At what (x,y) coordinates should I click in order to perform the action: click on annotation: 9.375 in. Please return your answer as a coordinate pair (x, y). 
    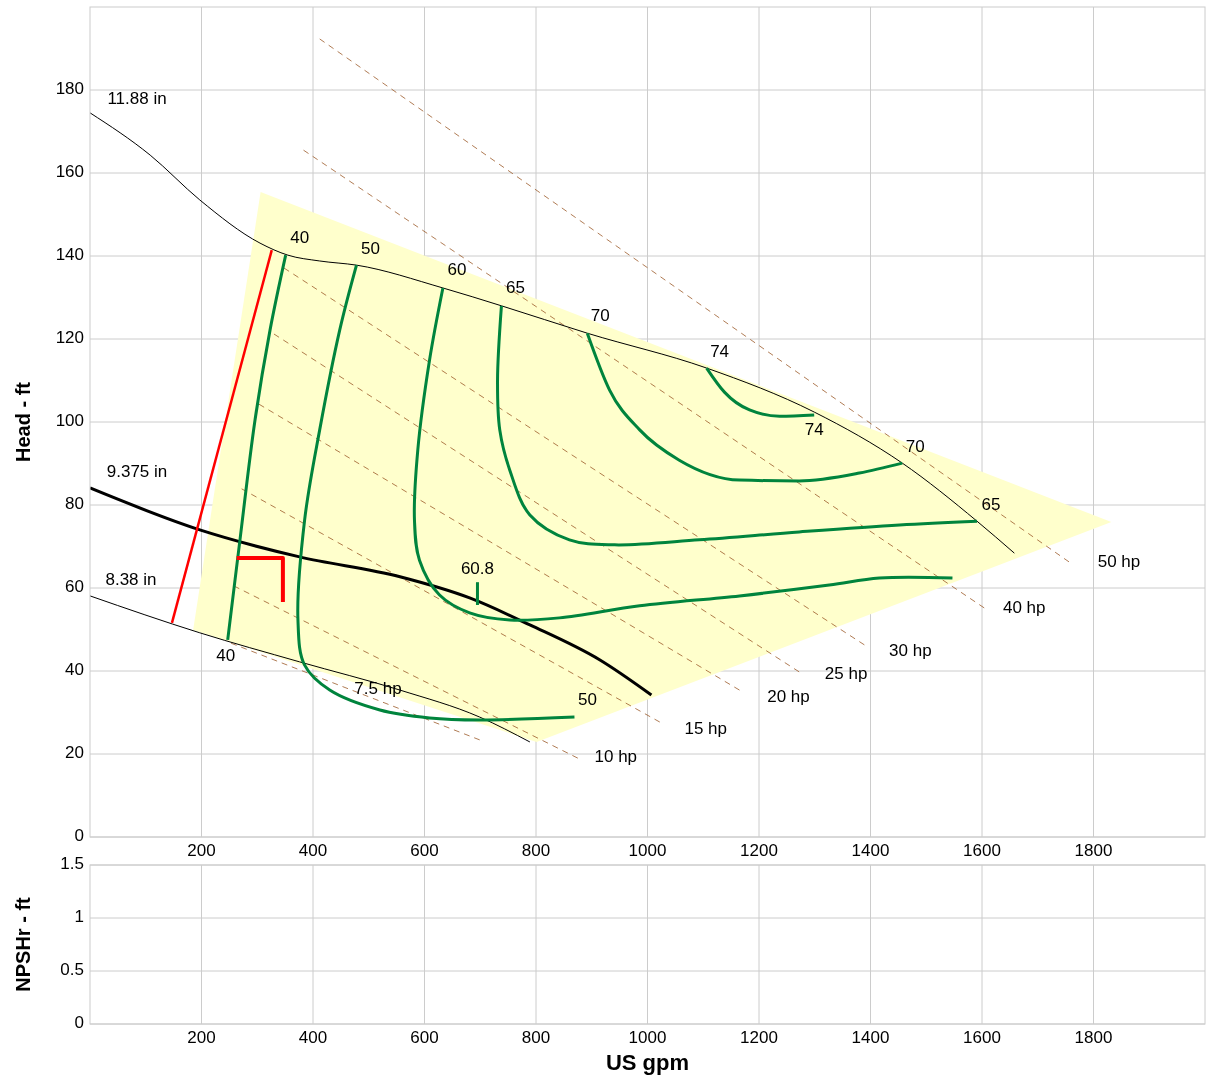
    Looking at the image, I should click on (137, 472).